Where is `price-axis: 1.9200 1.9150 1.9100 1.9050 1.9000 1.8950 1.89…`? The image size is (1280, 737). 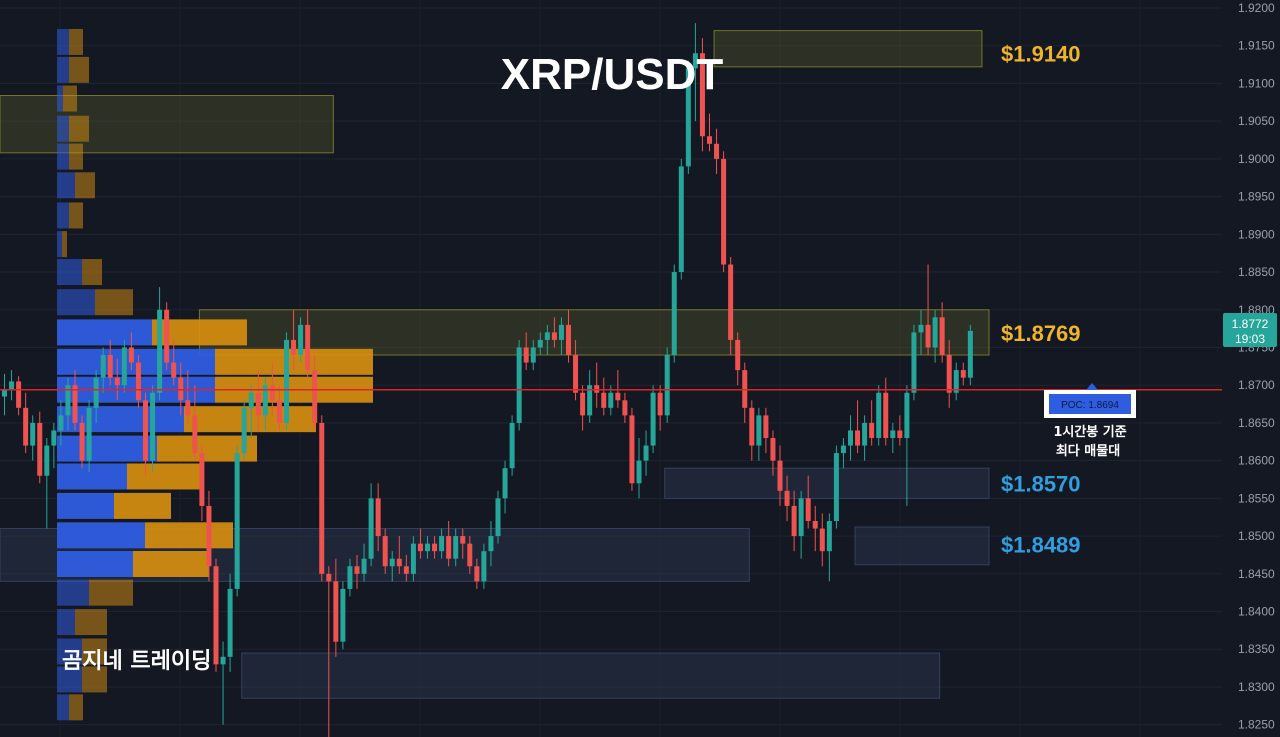
price-axis: 1.9200 1.9150 1.9100 1.9050 1.9000 1.8950 1.89… is located at coordinates (1256, 366).